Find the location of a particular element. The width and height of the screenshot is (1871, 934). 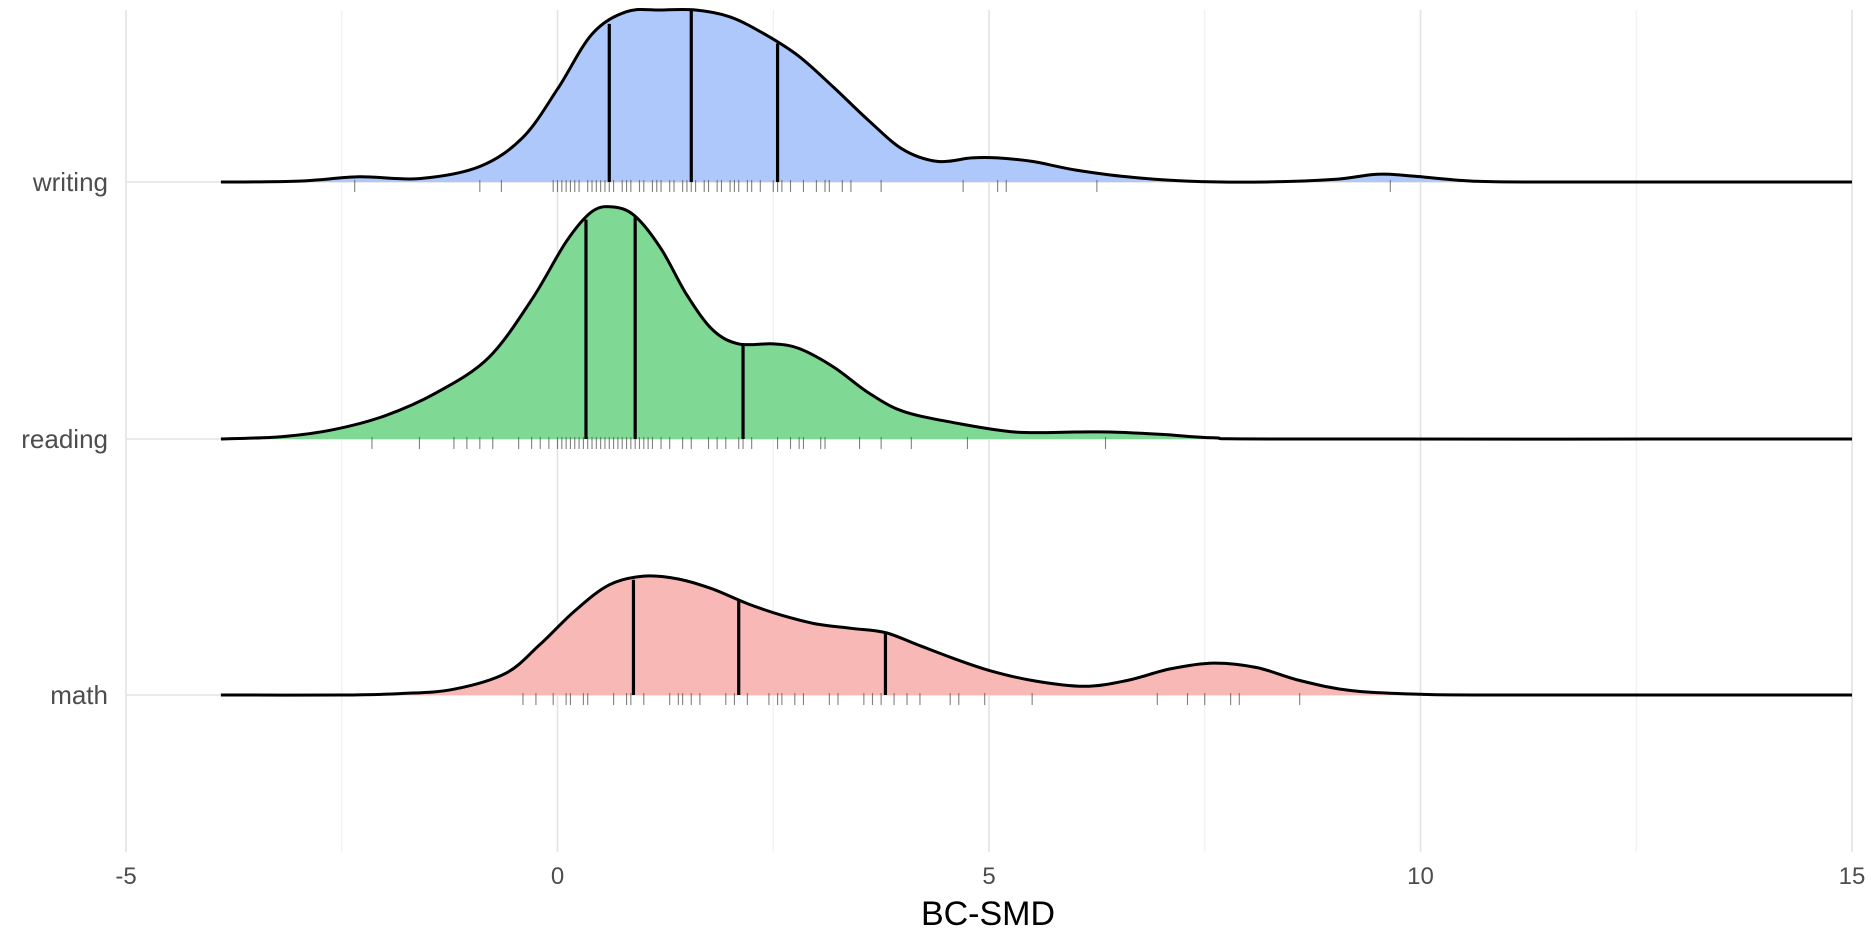

ridge-math is located at coordinates (1036, 639).